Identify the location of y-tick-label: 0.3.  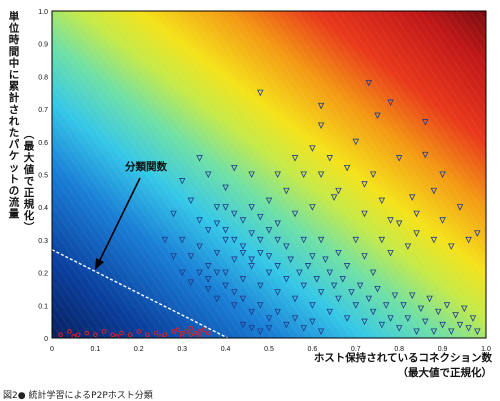
(43, 241).